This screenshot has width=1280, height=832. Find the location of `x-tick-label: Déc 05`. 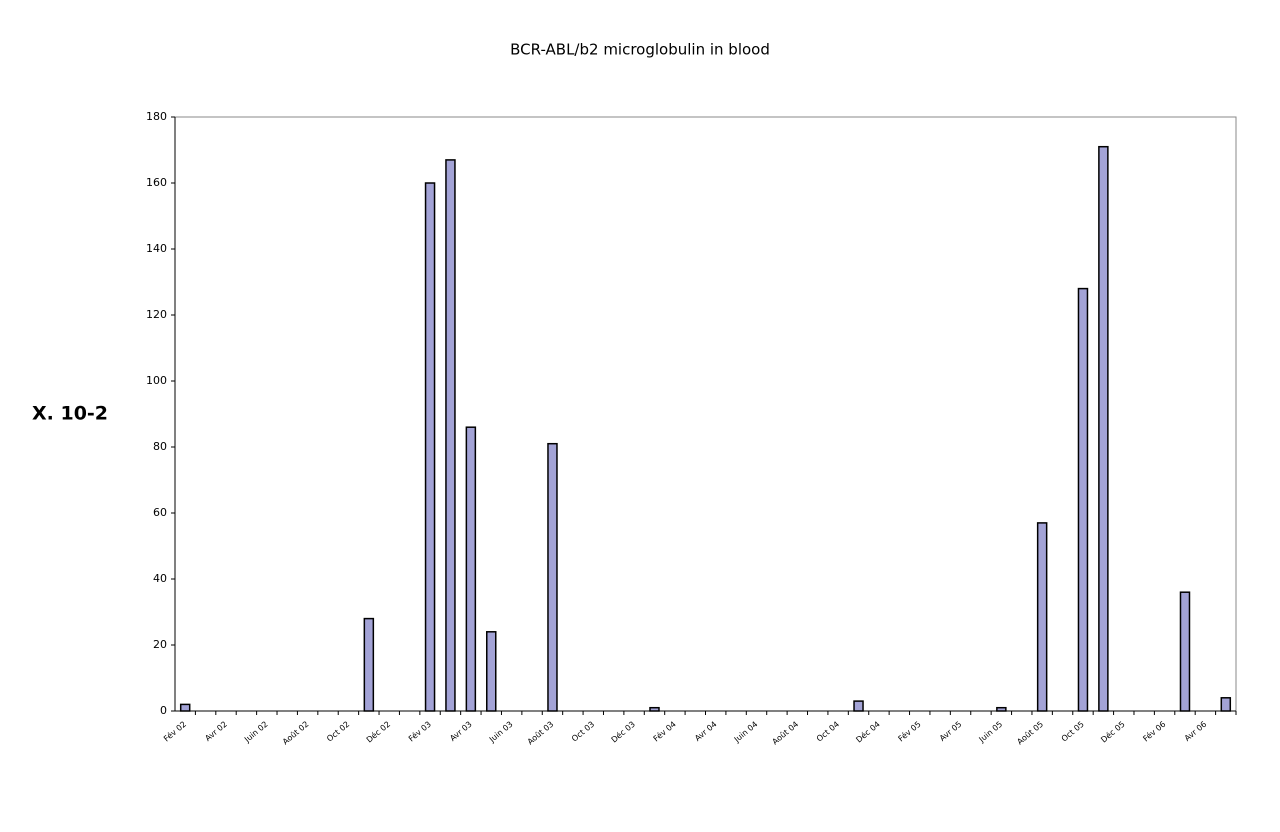

x-tick-label: Déc 05 is located at coordinates (1113, 732).